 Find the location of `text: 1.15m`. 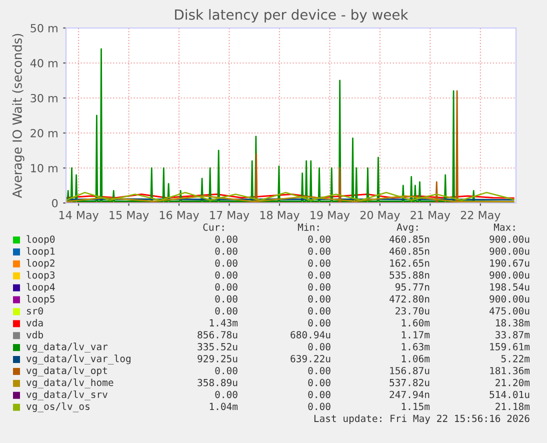

text: 1.15m is located at coordinates (416, 406).